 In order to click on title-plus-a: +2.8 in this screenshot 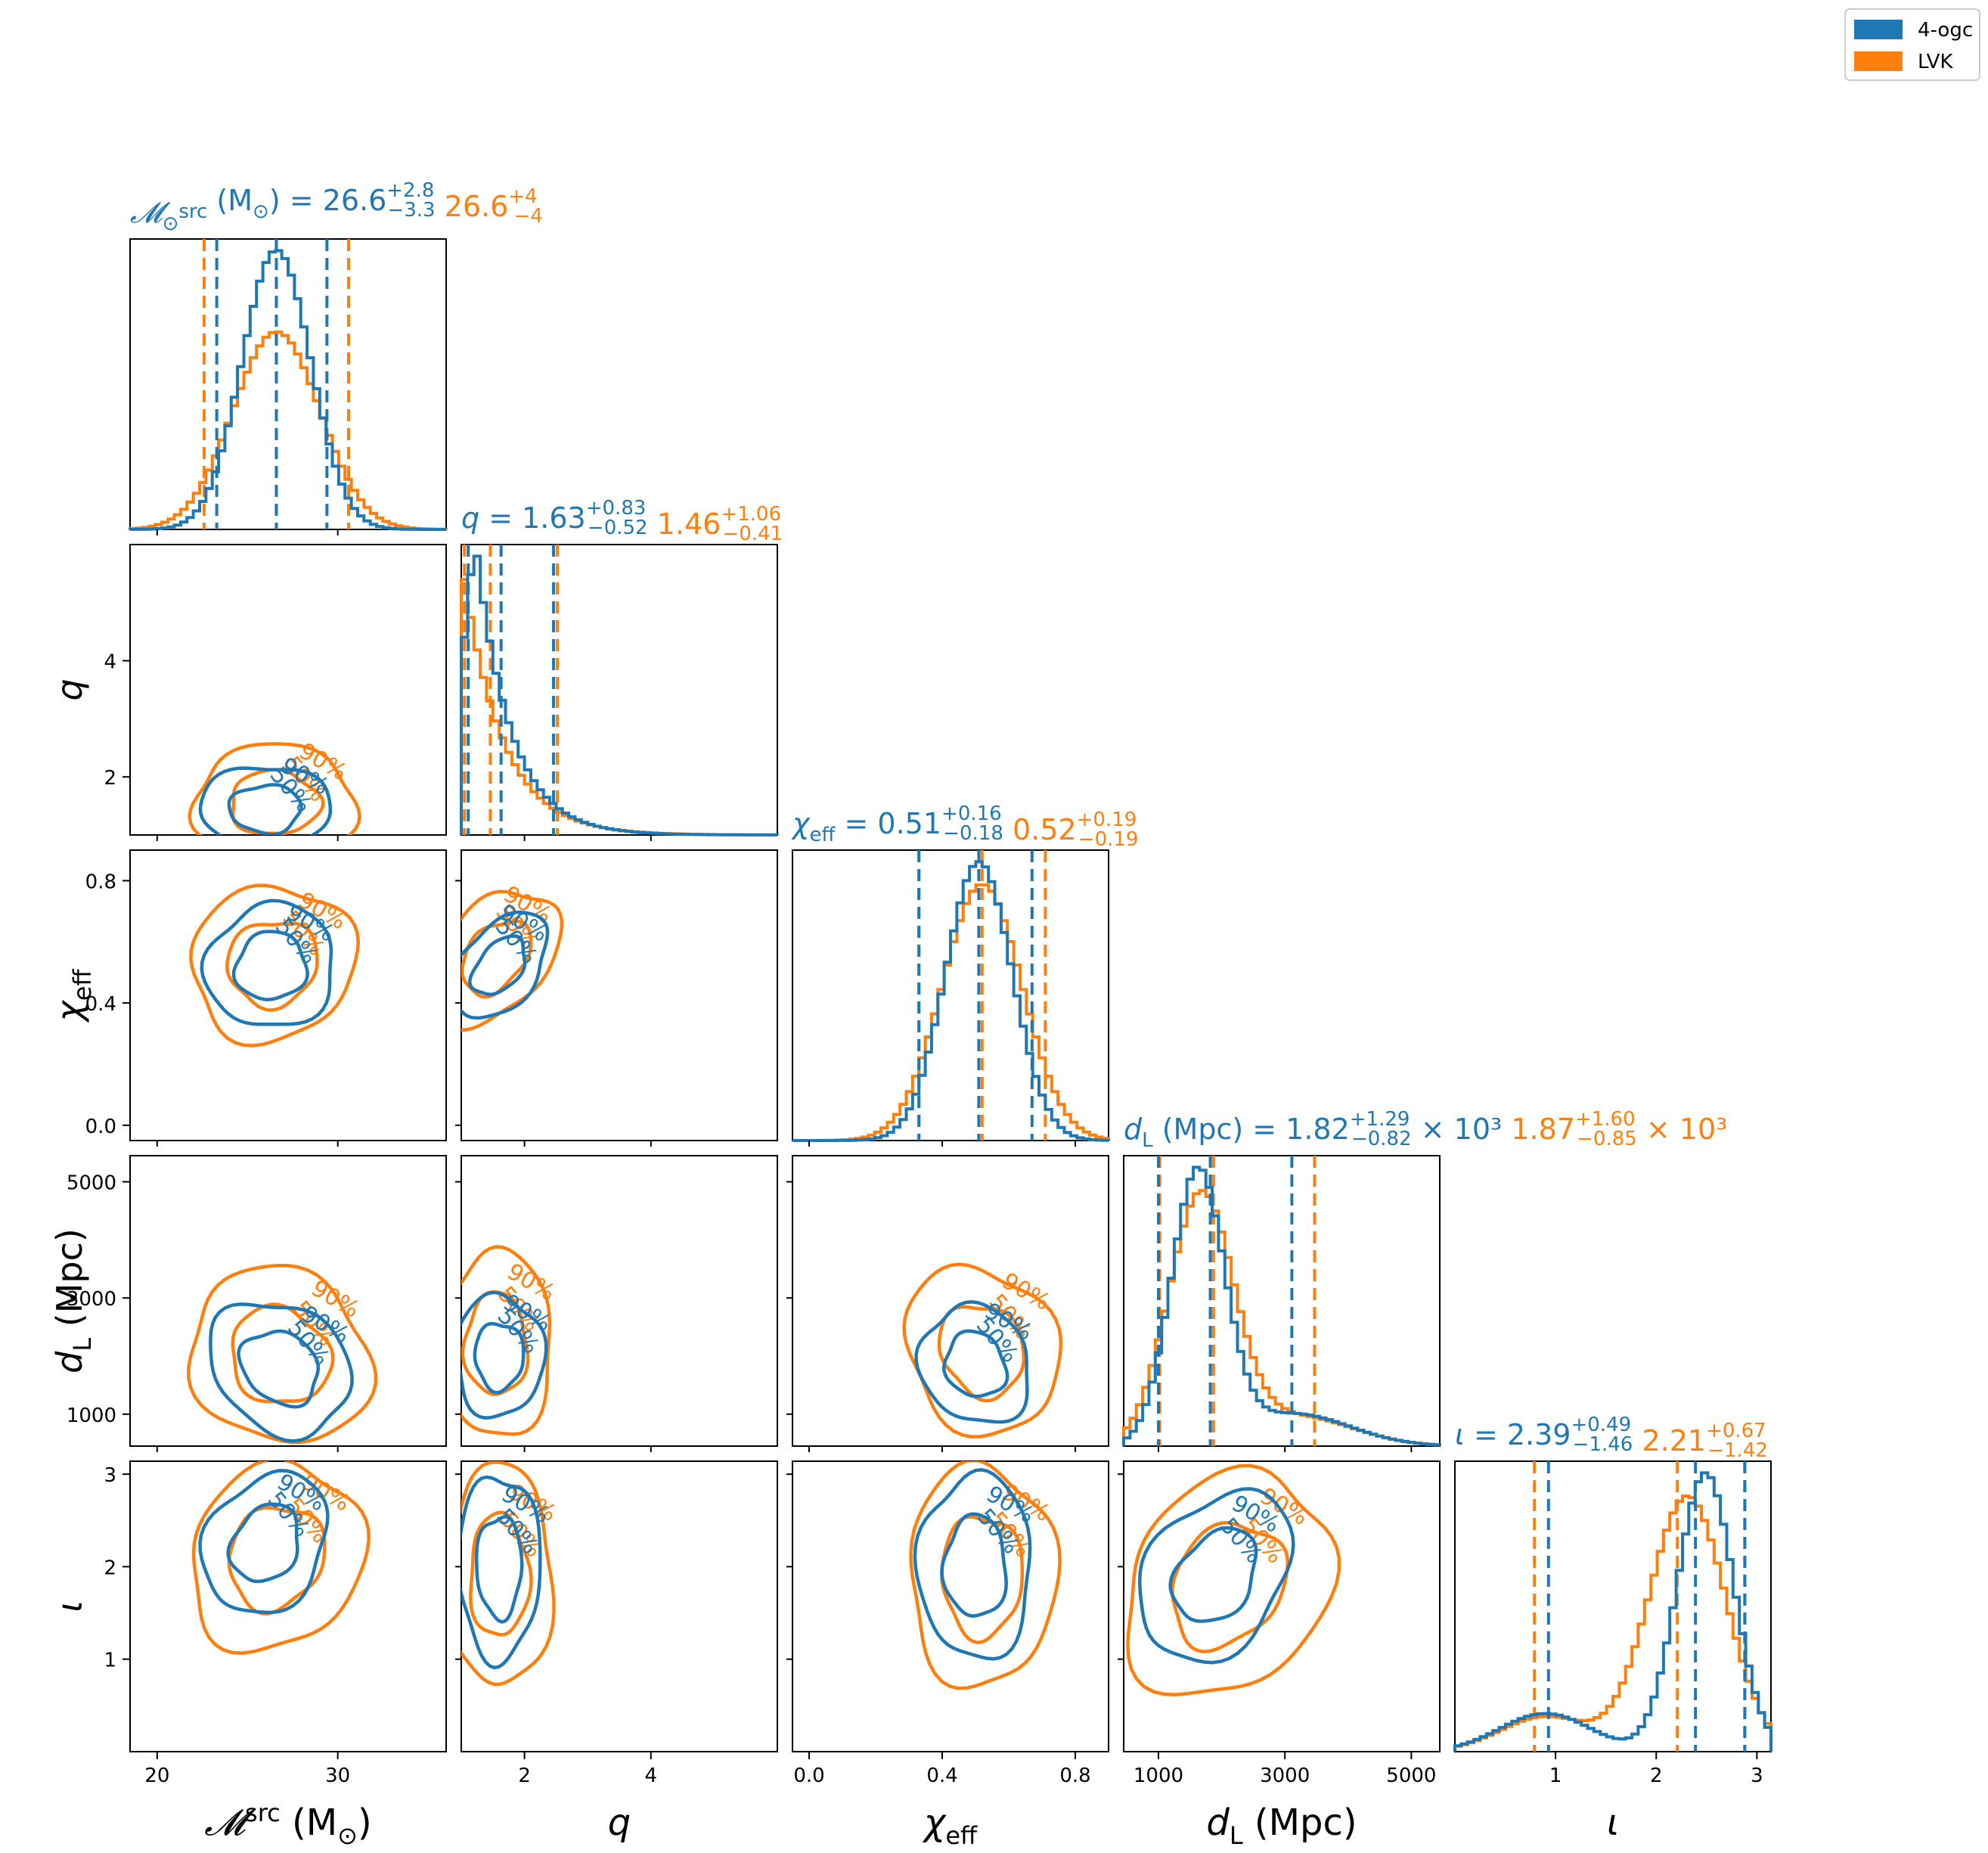, I will do `click(410, 190)`.